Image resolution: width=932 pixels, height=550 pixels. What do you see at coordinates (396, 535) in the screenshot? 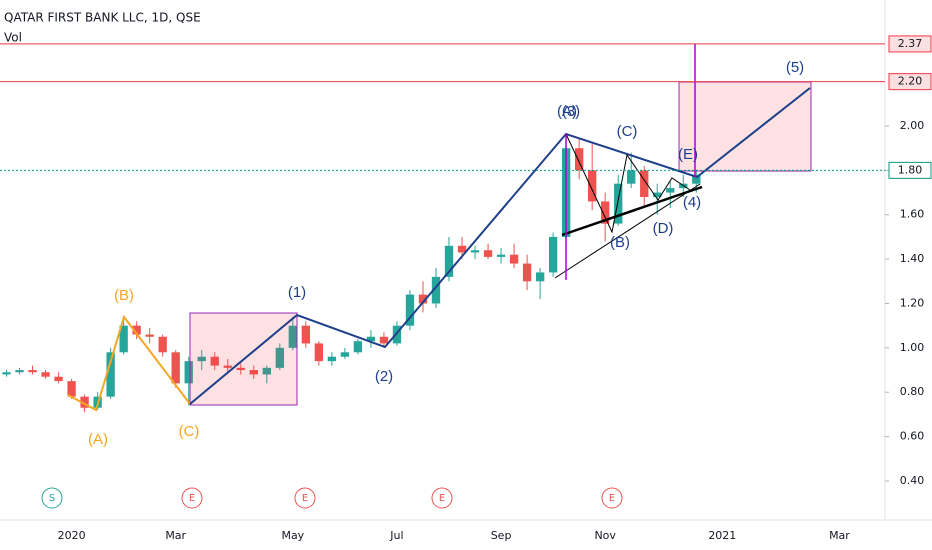
I see `x-tick-label: Jul` at bounding box center [396, 535].